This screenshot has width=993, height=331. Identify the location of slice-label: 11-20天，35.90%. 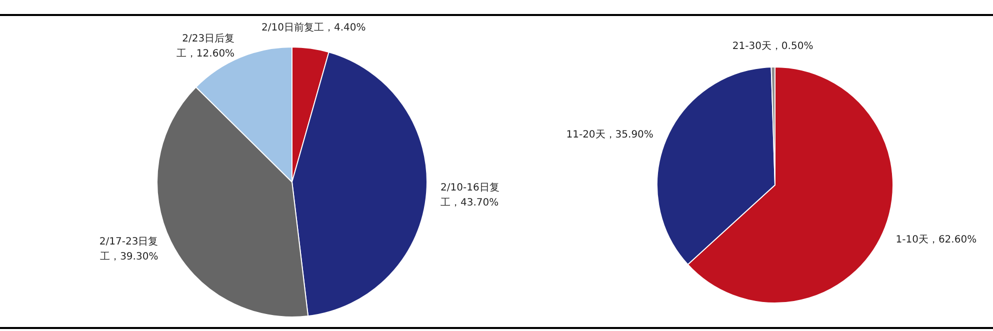
(610, 135).